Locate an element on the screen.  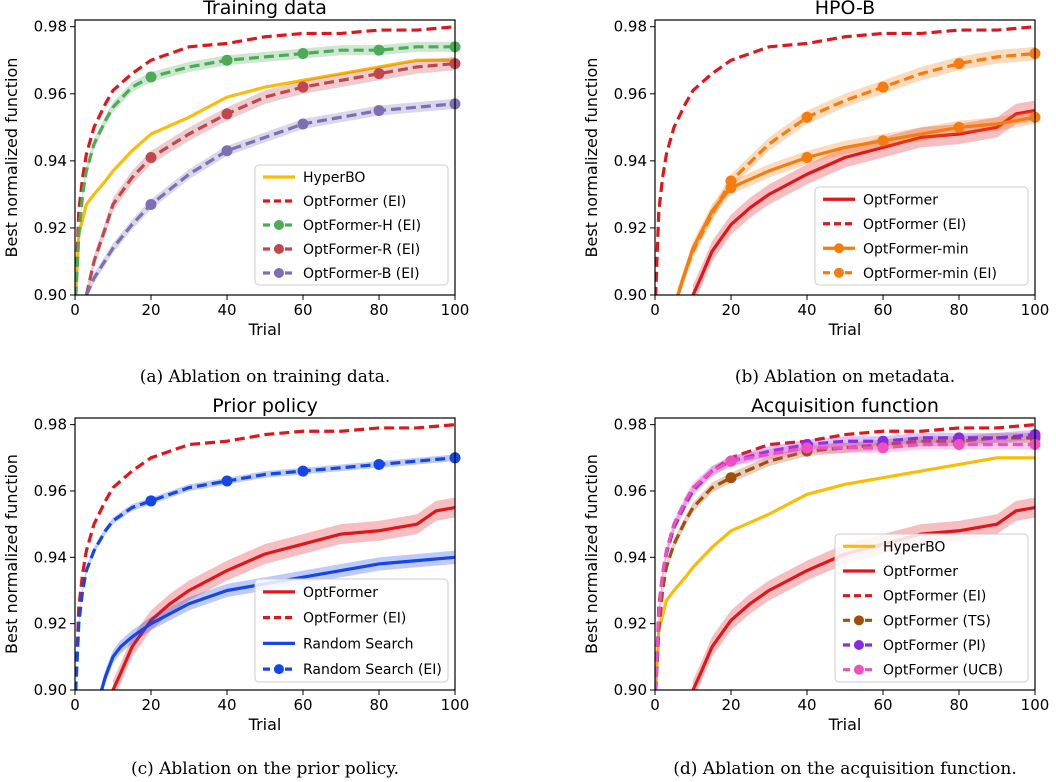
chart-title: Prior policy is located at coordinates (265, 406).